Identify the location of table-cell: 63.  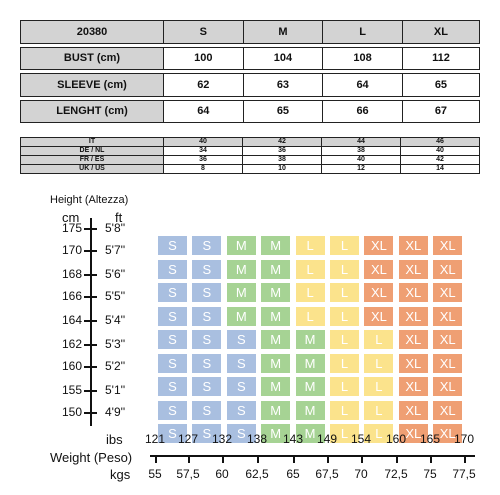
(283, 85).